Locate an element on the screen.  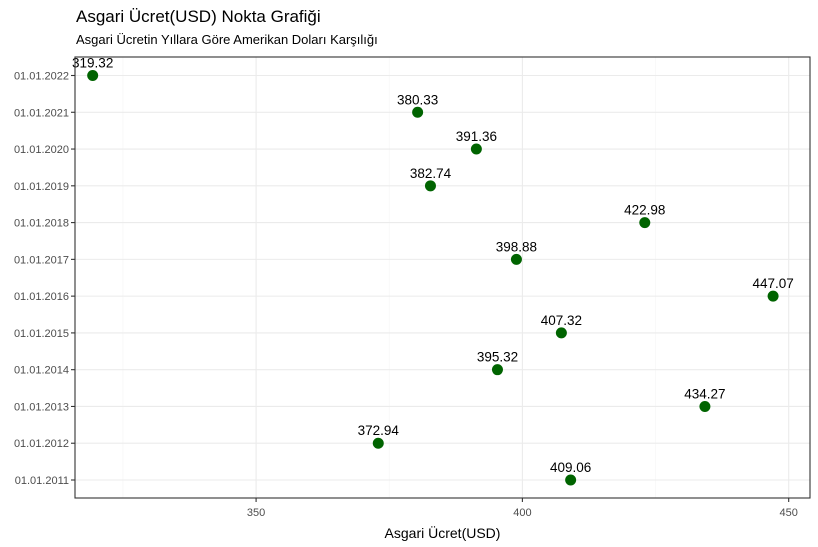
y-tick-label: 01.01.2015 is located at coordinates (41, 334).